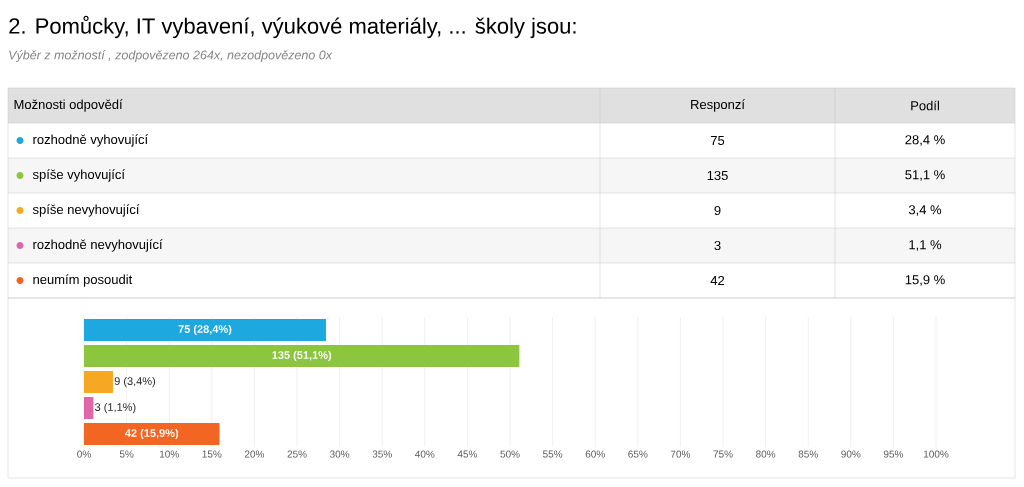 This screenshot has height=487, width=1024. I want to click on data-label: 135 (51,1%), so click(302, 356).